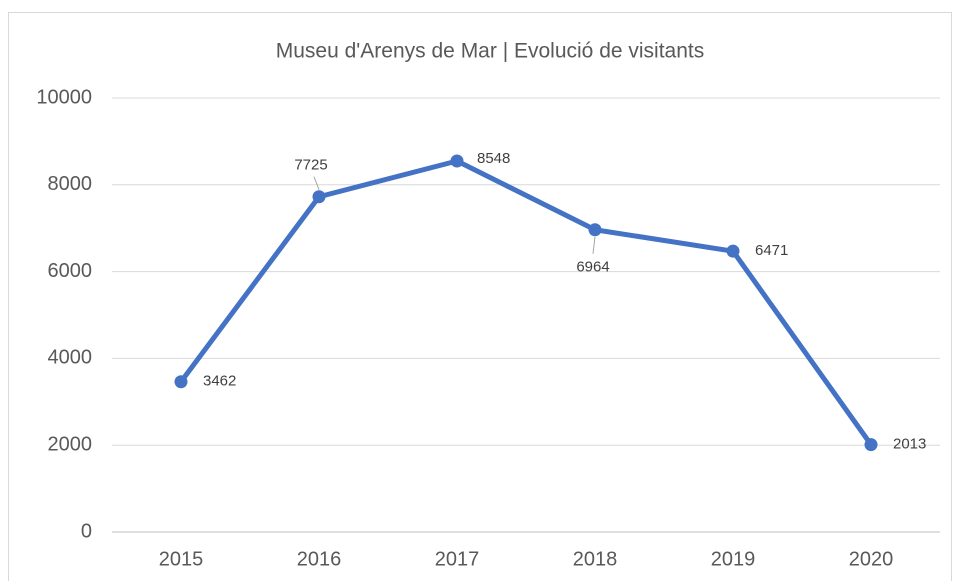  I want to click on x-tick-label: 2019, so click(733, 559).